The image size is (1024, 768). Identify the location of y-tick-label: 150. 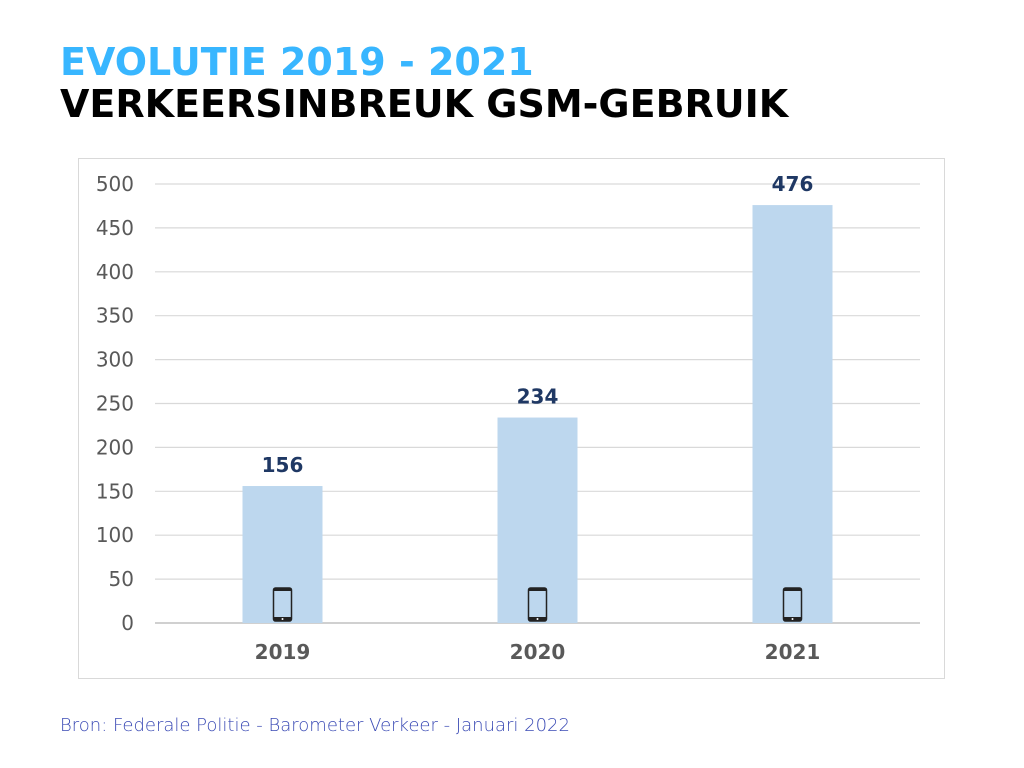
(115, 491).